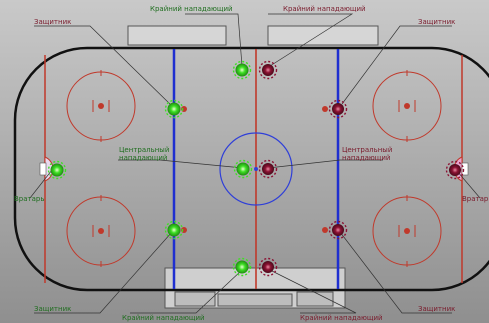  I want to click on bench-top-right, so click(323, 35).